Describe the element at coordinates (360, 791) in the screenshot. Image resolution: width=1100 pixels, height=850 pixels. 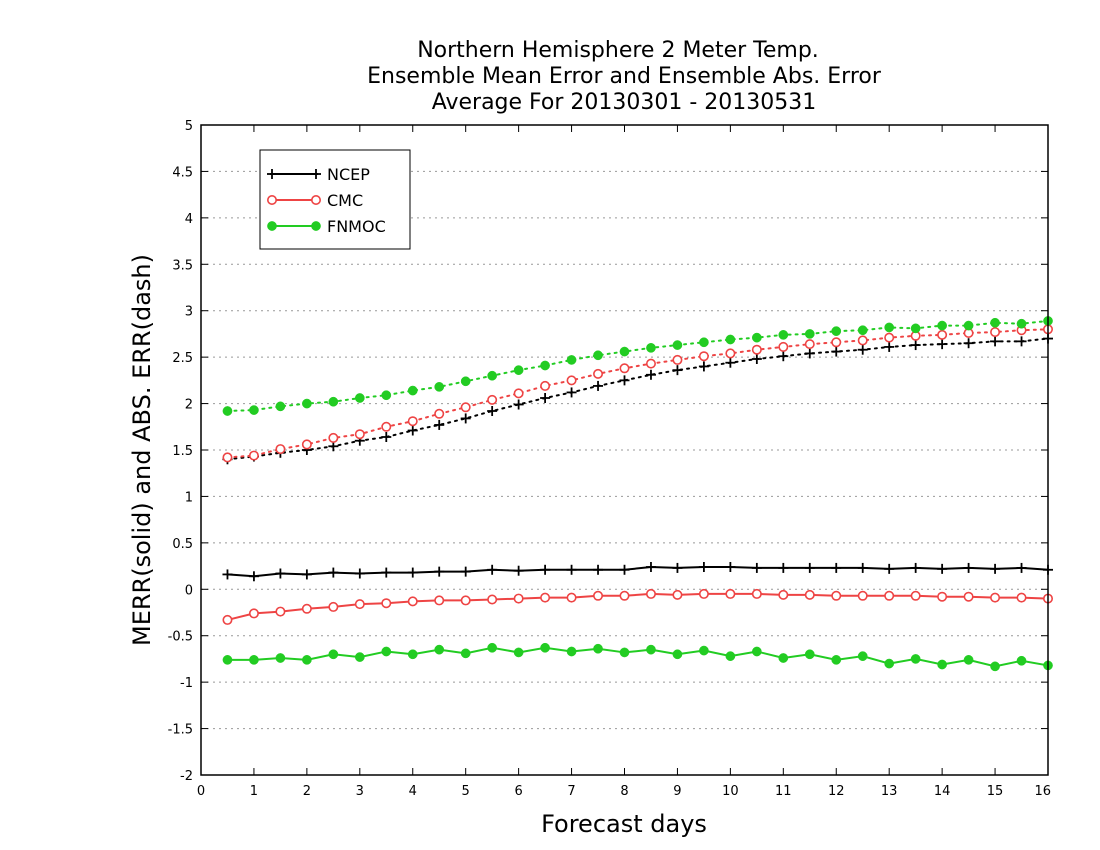
I see `x-tick-label: 3` at that location.